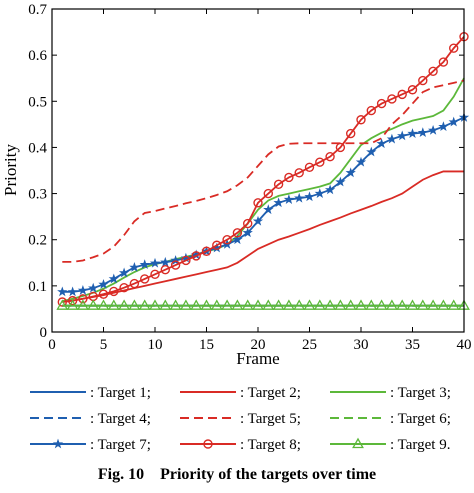 The width and height of the screenshot is (474, 493). I want to click on y-axis-title: Priority, so click(10, 170).